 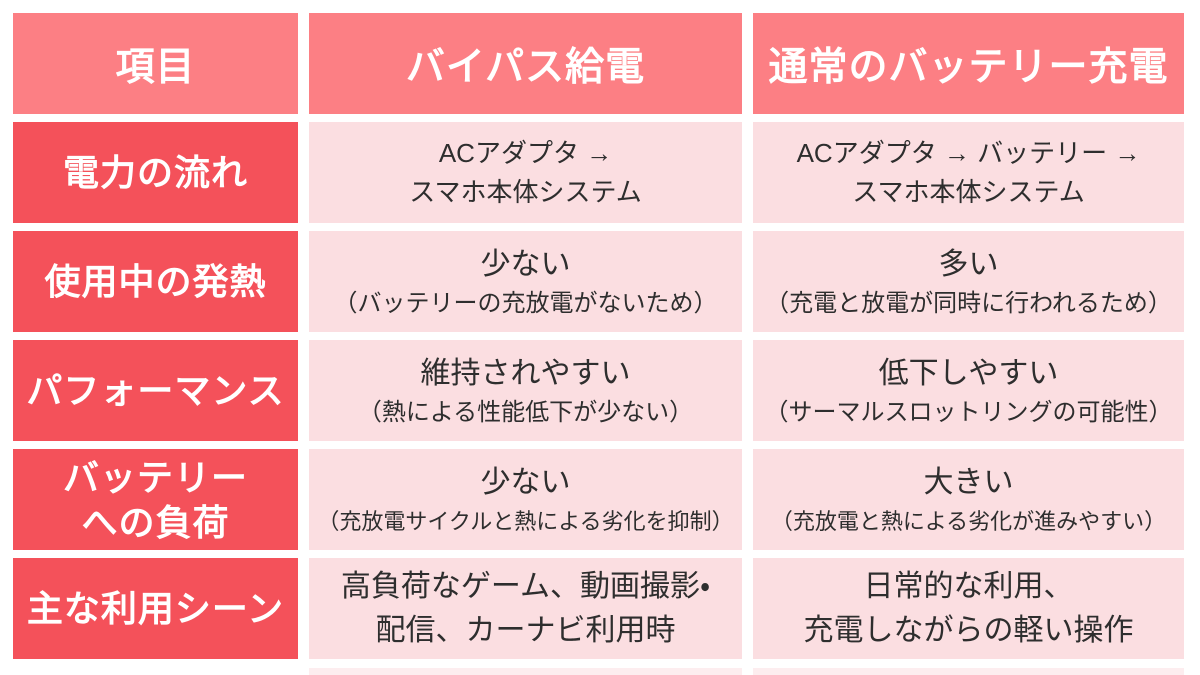 I want to click on row-label-power-flow: 電力の流れ, so click(x=155, y=172).